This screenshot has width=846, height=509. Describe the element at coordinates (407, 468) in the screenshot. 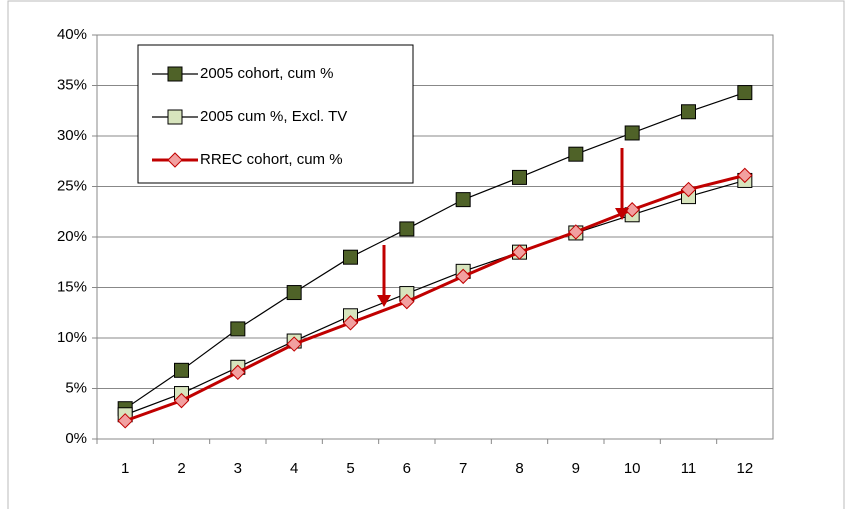

I see `x-tick-label: 6` at that location.